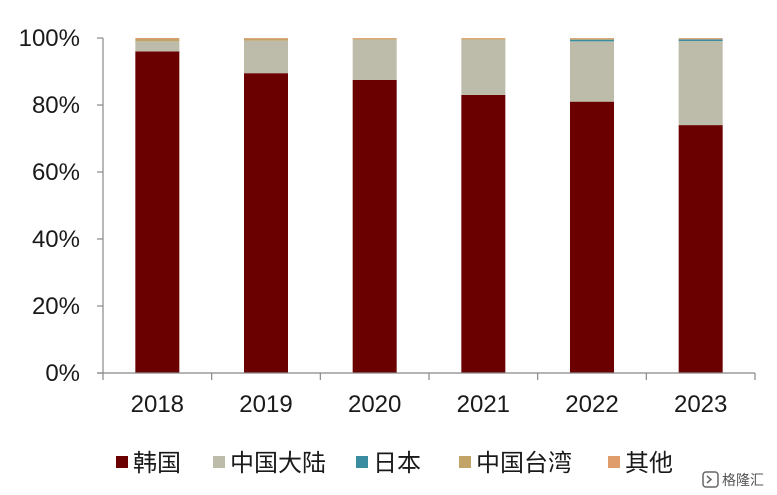 This screenshot has width=777, height=495. What do you see at coordinates (278, 463) in the screenshot?
I see `legend-label: 中国大陆` at bounding box center [278, 463].